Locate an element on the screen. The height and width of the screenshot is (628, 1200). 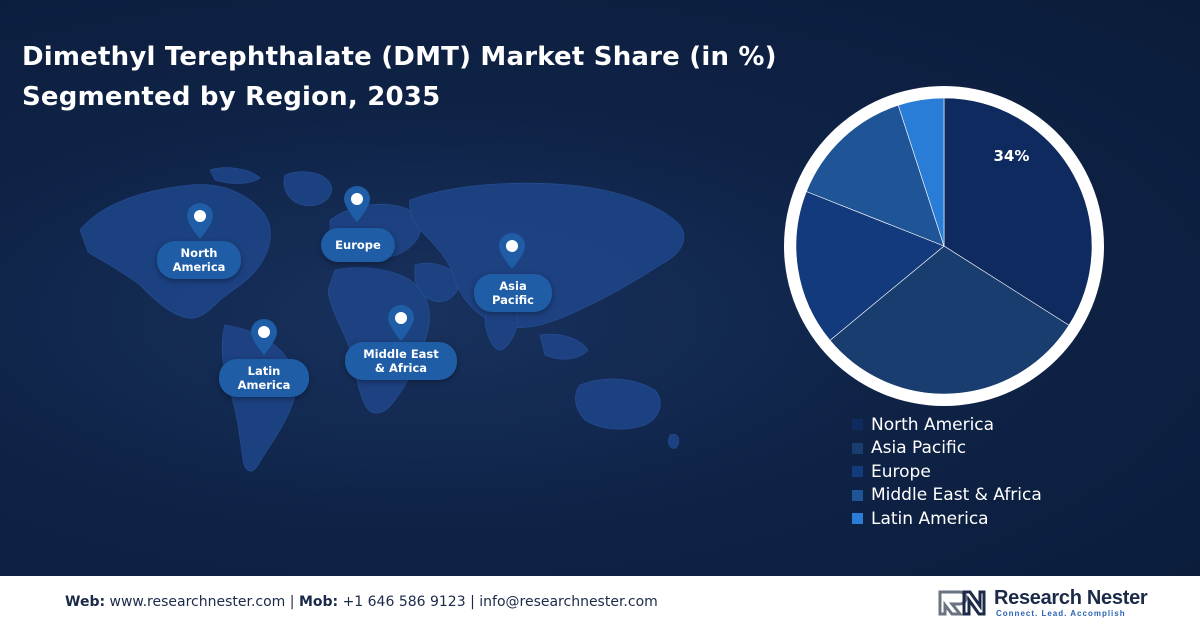
legend-item: Middle East & Africa is located at coordinates (947, 496).